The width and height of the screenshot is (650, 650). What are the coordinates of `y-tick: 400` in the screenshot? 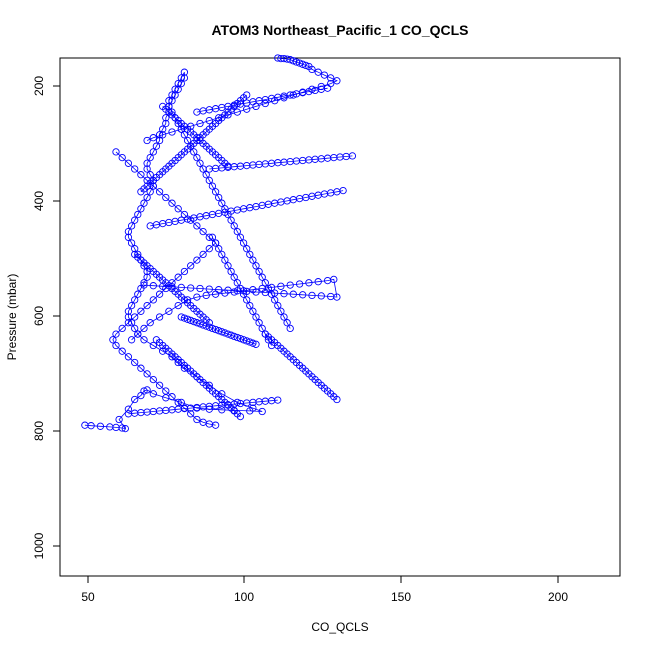 It's located at (46, 201).